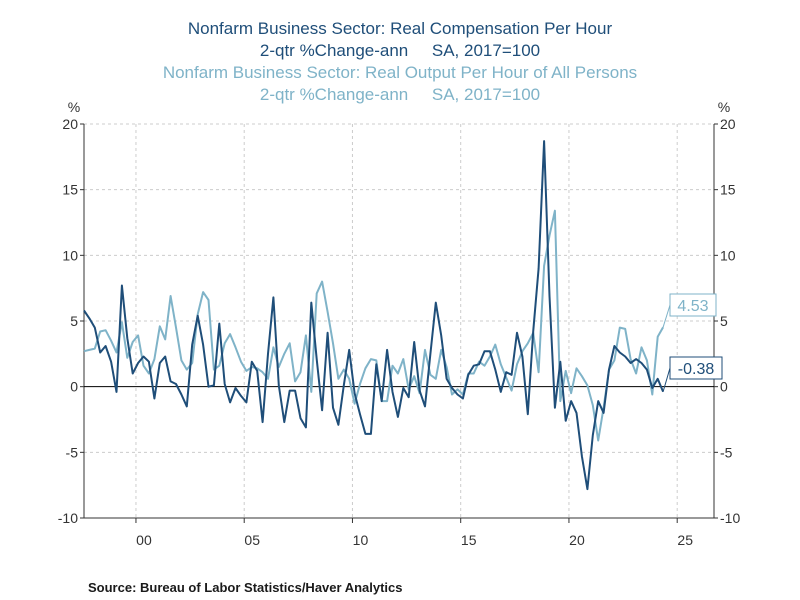 This screenshot has height=600, width=800. What do you see at coordinates (74, 107) in the screenshot?
I see `y-axis-label-left: %` at bounding box center [74, 107].